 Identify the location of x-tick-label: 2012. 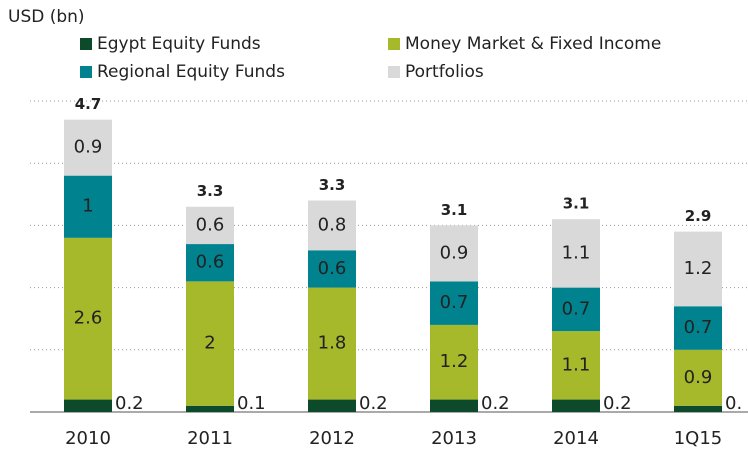
(332, 438).